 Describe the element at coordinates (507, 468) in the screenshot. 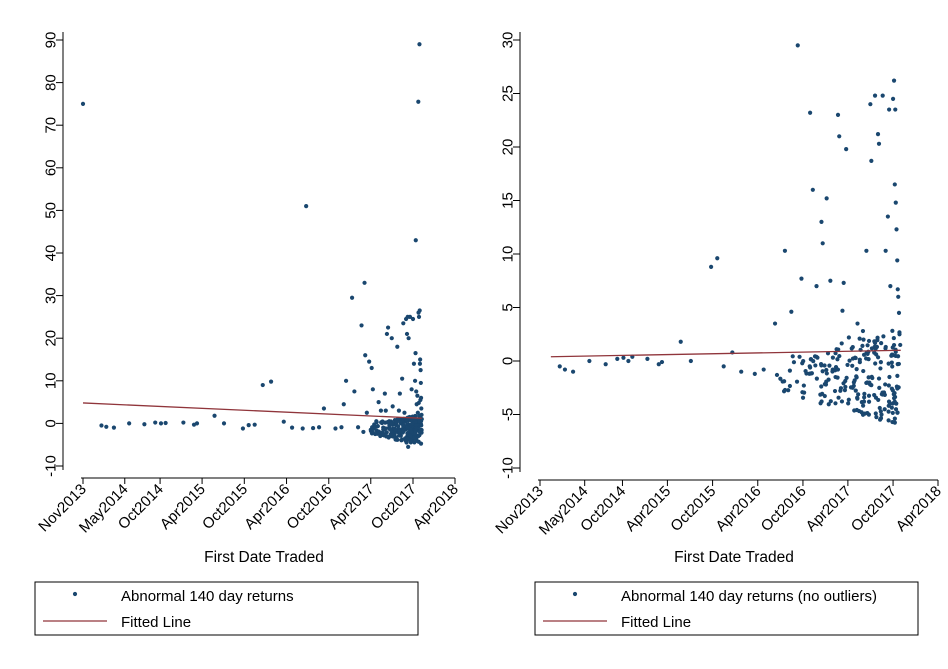

I see `y-tick-label: -10` at that location.